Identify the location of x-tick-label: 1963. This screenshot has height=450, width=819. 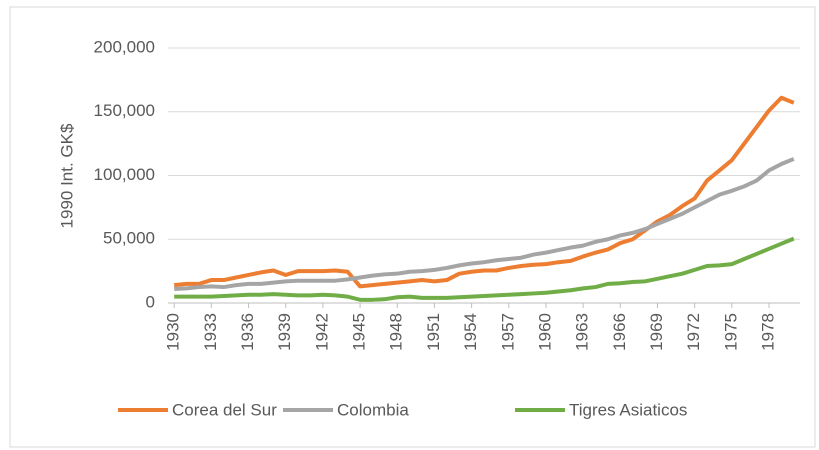
(582, 332).